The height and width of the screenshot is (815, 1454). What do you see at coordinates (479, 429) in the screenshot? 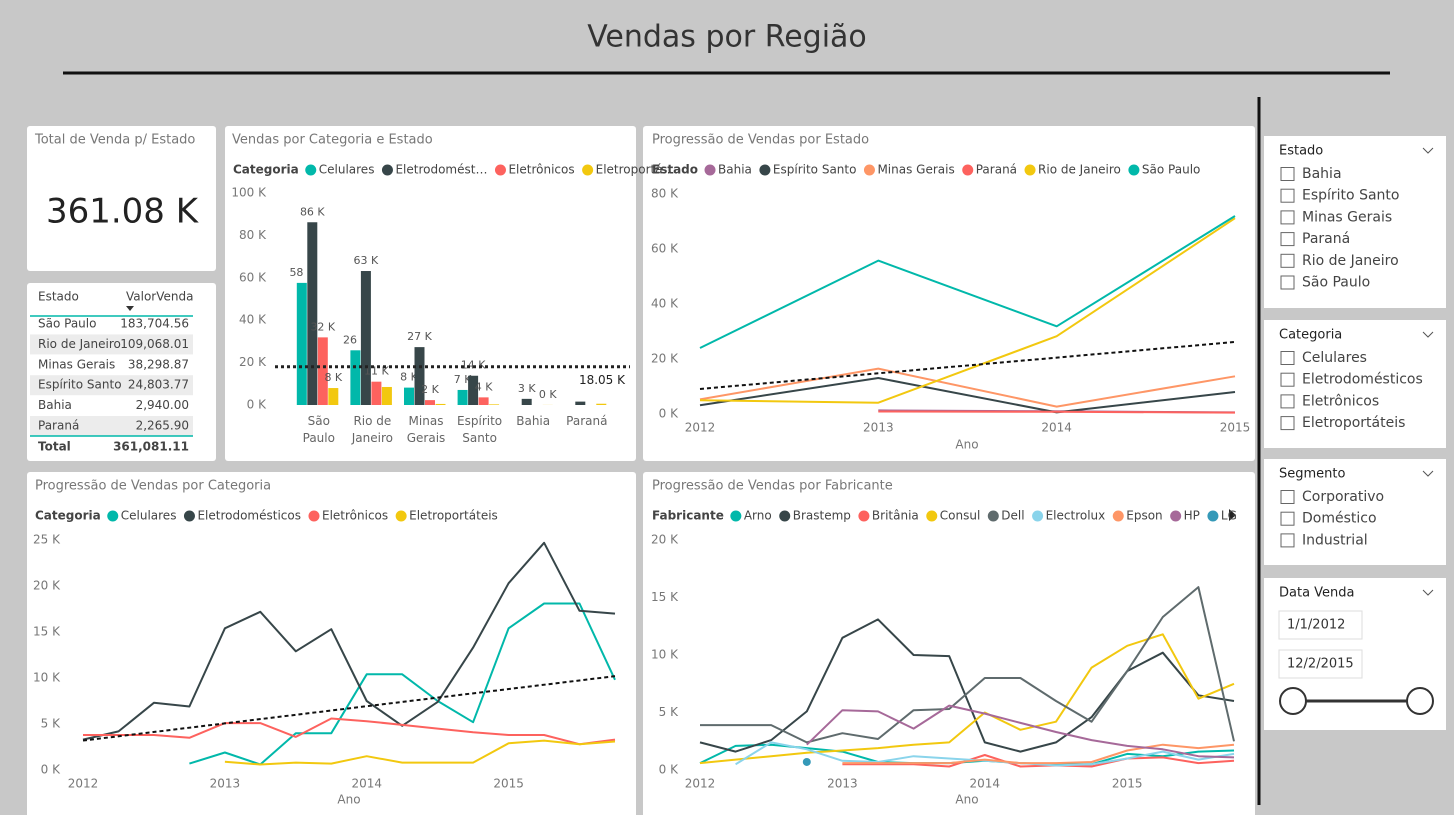
I see `x-tick-label: Espírito Santo` at bounding box center [479, 429].